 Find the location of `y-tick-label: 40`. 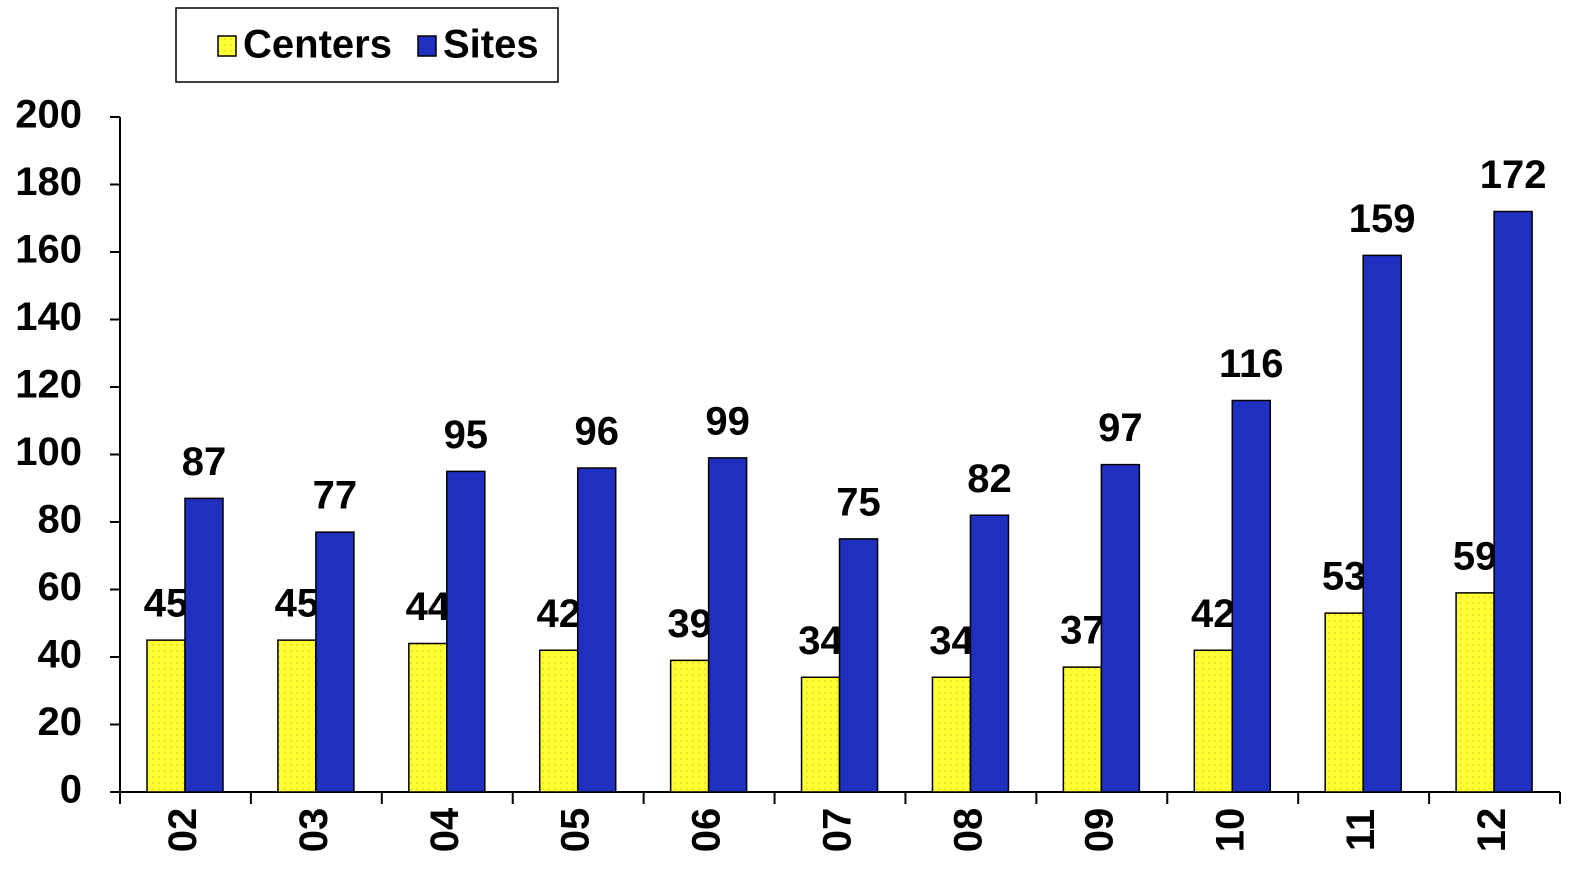

y-tick-label: 40 is located at coordinates (60, 655).